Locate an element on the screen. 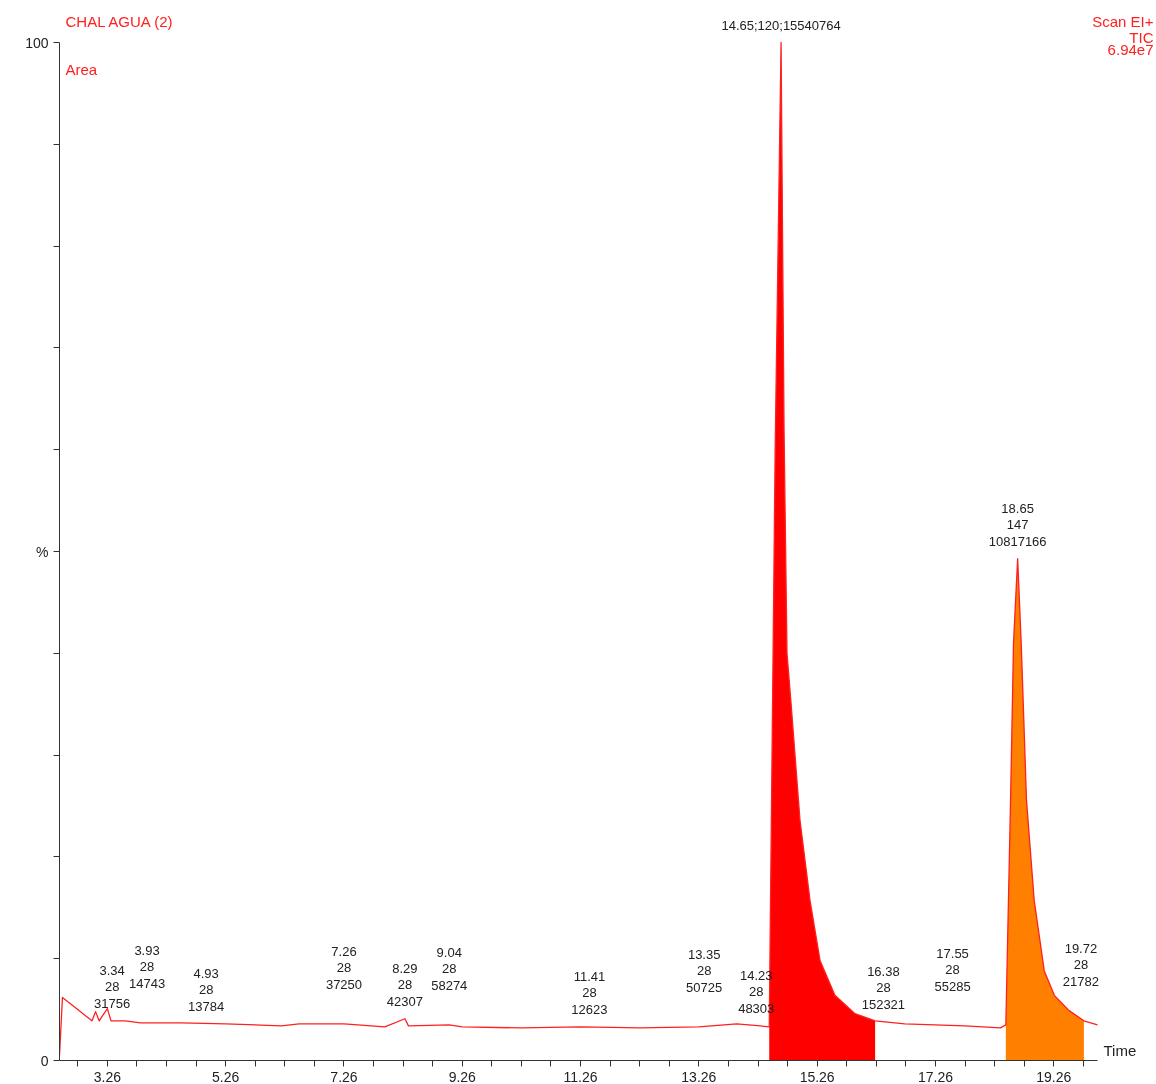  x-tick-label: 7.26 is located at coordinates (344, 1076).